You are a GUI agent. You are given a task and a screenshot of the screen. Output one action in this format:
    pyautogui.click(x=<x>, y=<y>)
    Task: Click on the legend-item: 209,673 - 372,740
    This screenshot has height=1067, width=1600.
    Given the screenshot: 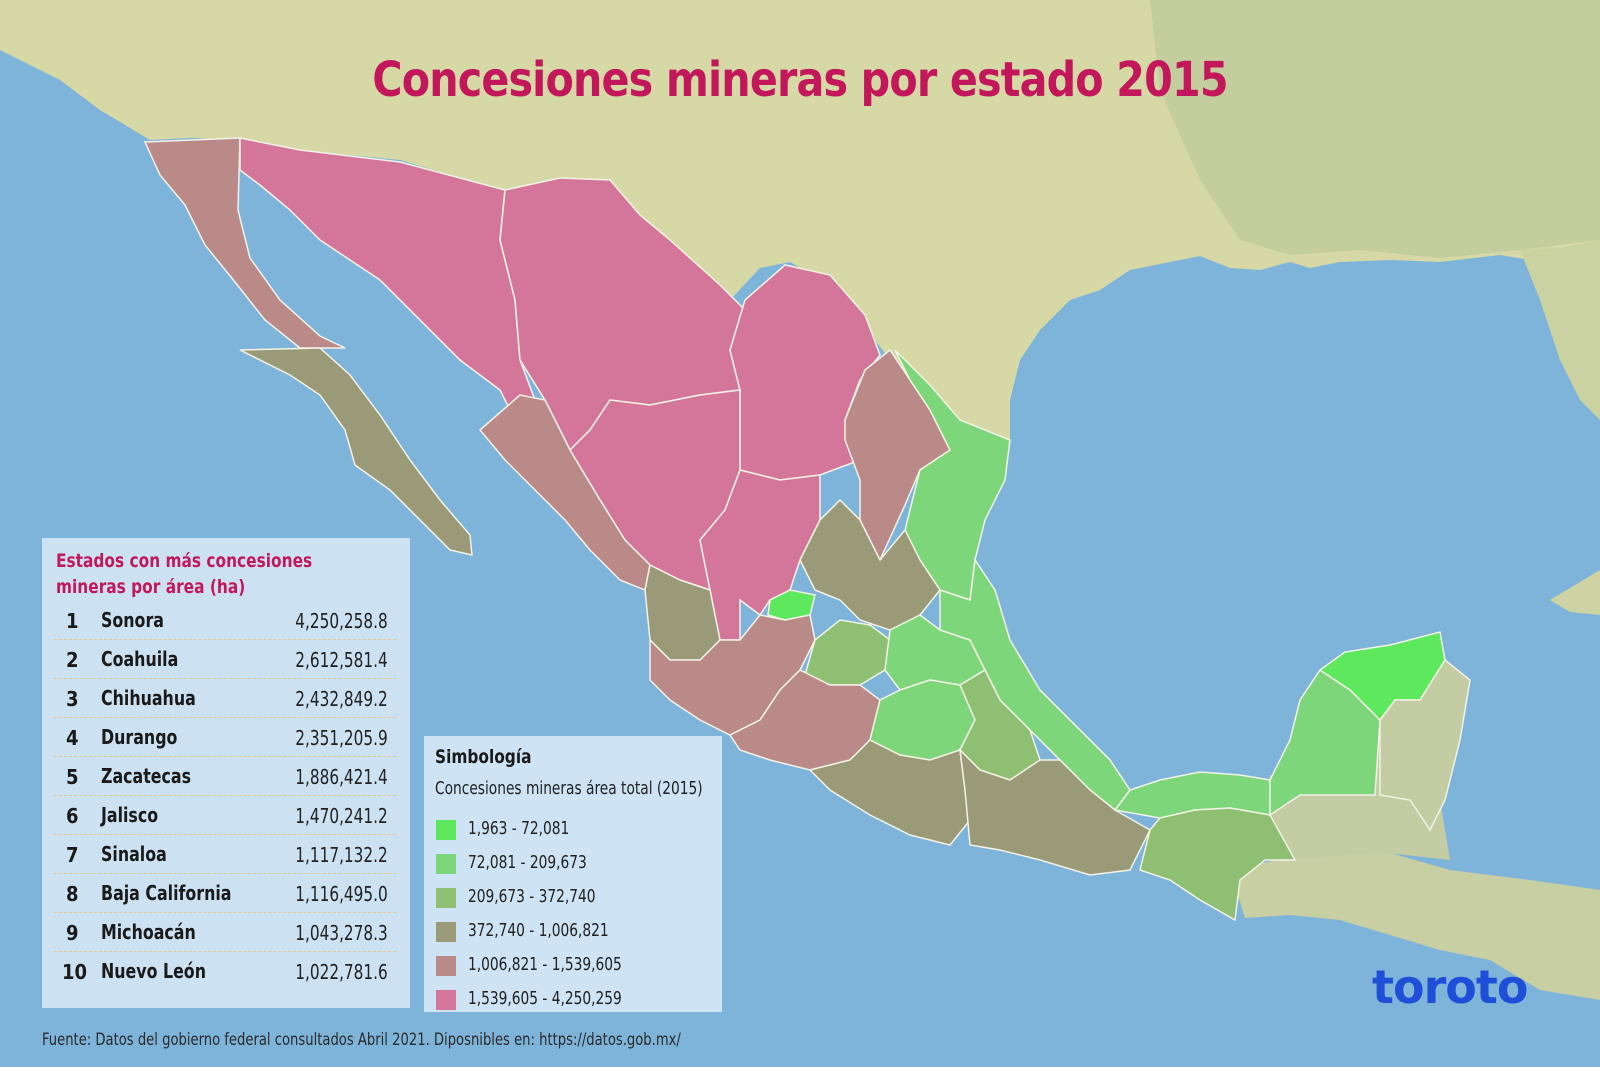 What is the action you would take?
    pyautogui.click(x=576, y=897)
    